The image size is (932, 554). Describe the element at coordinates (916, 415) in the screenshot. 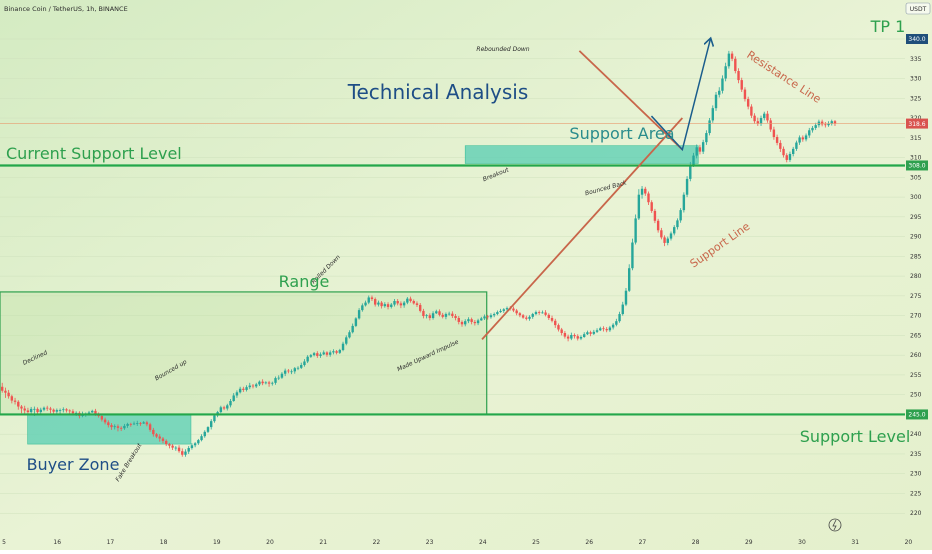

I see `price-badge-label: 245.0` at that location.